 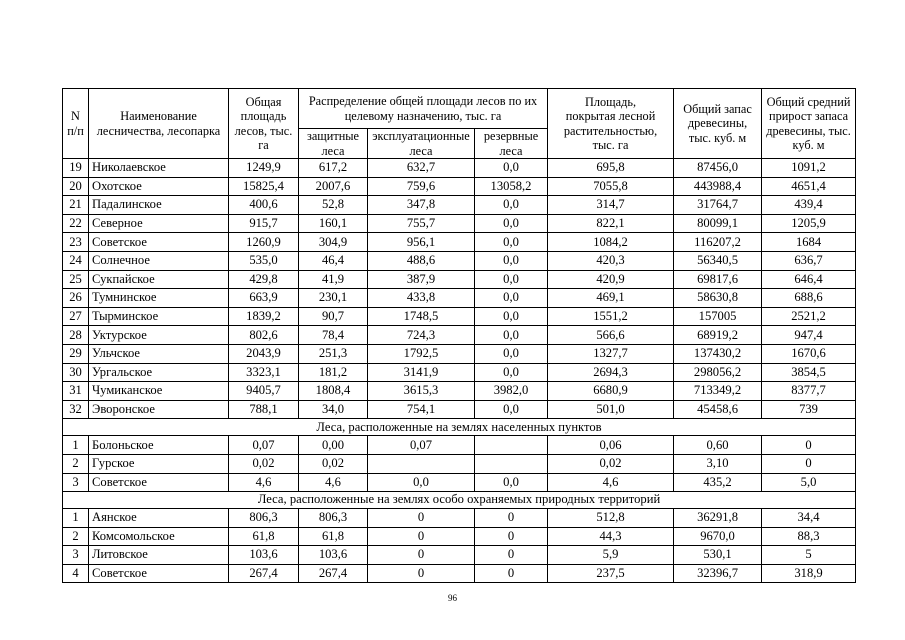 What do you see at coordinates (718, 316) in the screenshot?
I see `cell-value: 157005` at bounding box center [718, 316].